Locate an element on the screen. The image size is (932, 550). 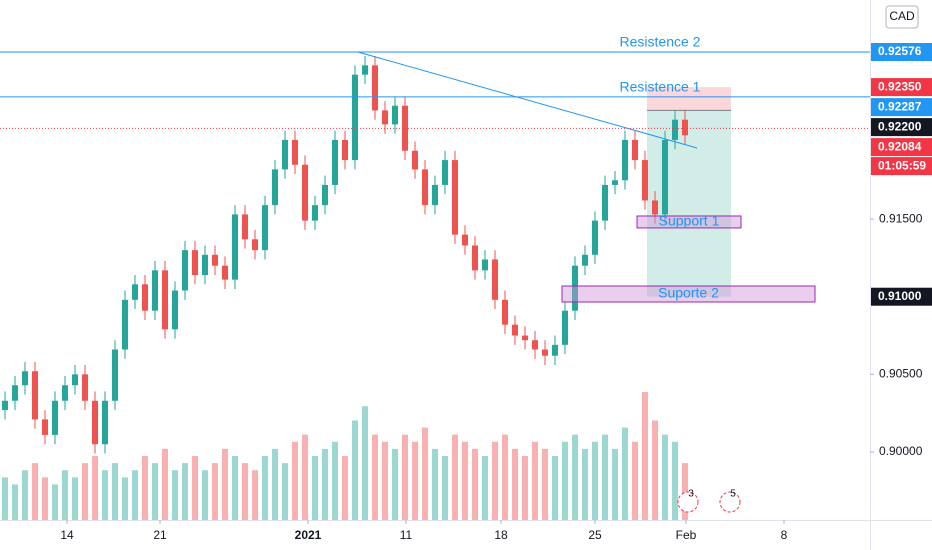
countdown-label: 01:05:59 is located at coordinates (902, 165).